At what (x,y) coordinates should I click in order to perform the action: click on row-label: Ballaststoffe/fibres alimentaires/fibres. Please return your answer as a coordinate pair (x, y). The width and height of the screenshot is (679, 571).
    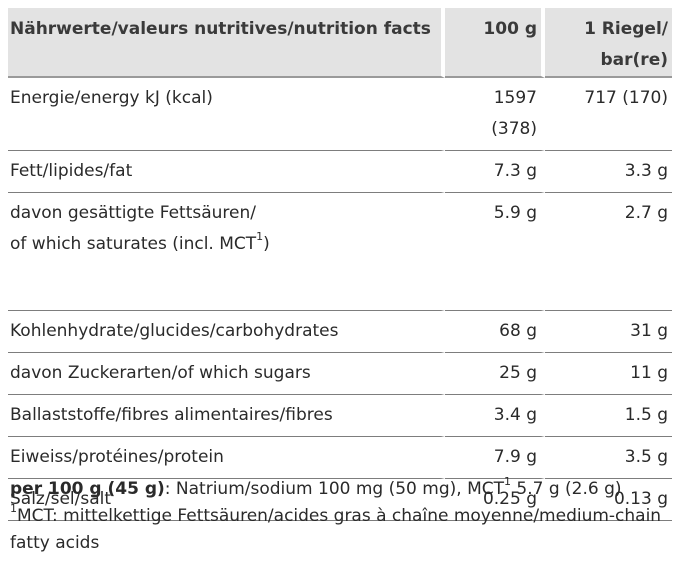
    Looking at the image, I should click on (226, 416).